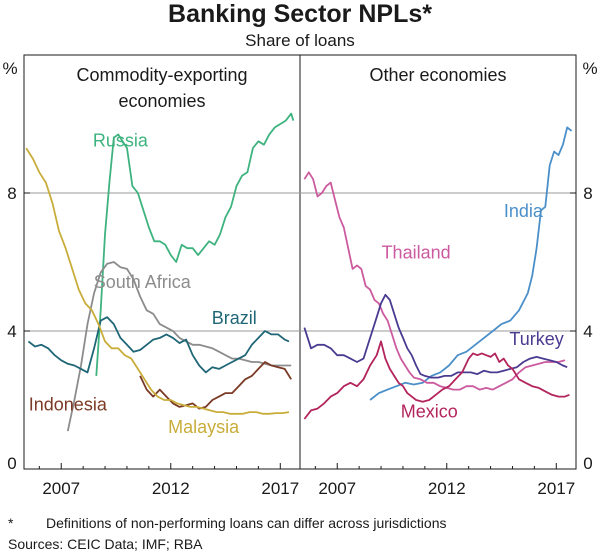 The image size is (600, 555). I want to click on x-tick-label-2007-panel-2: 2007, so click(337, 488).